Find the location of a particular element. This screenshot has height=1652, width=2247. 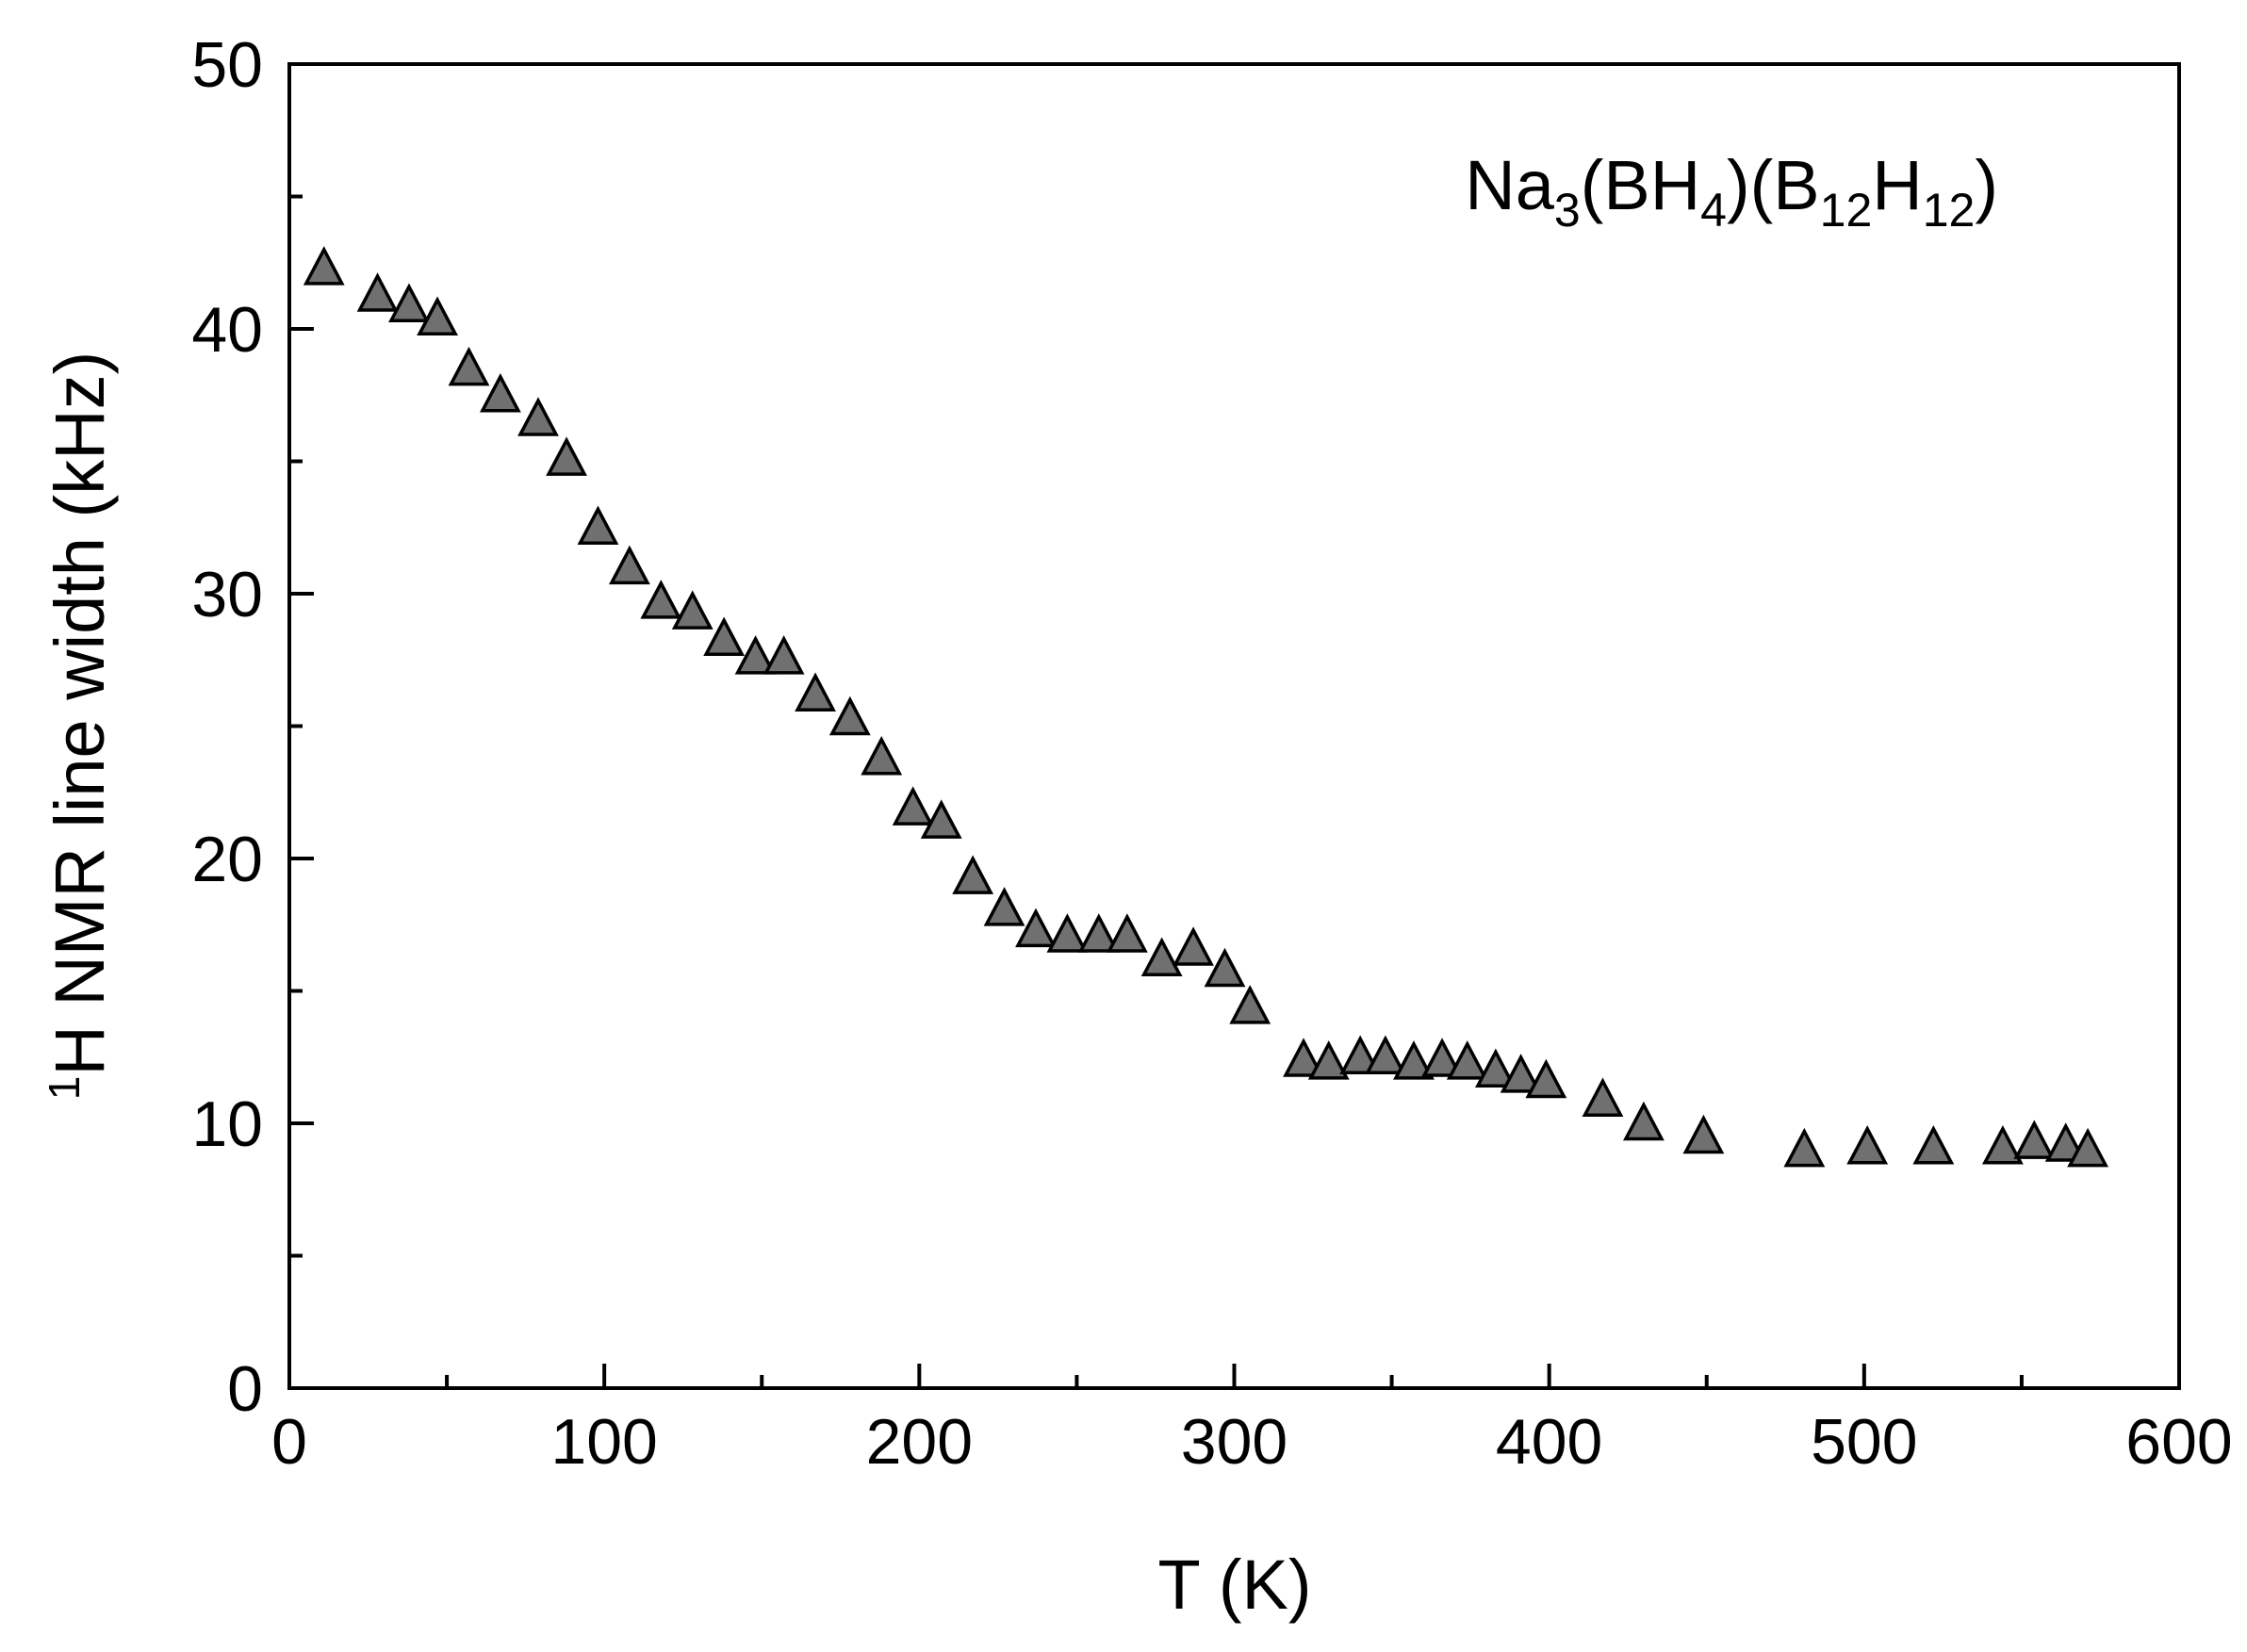

x-tick-label: 600 is located at coordinates (2178, 1442).